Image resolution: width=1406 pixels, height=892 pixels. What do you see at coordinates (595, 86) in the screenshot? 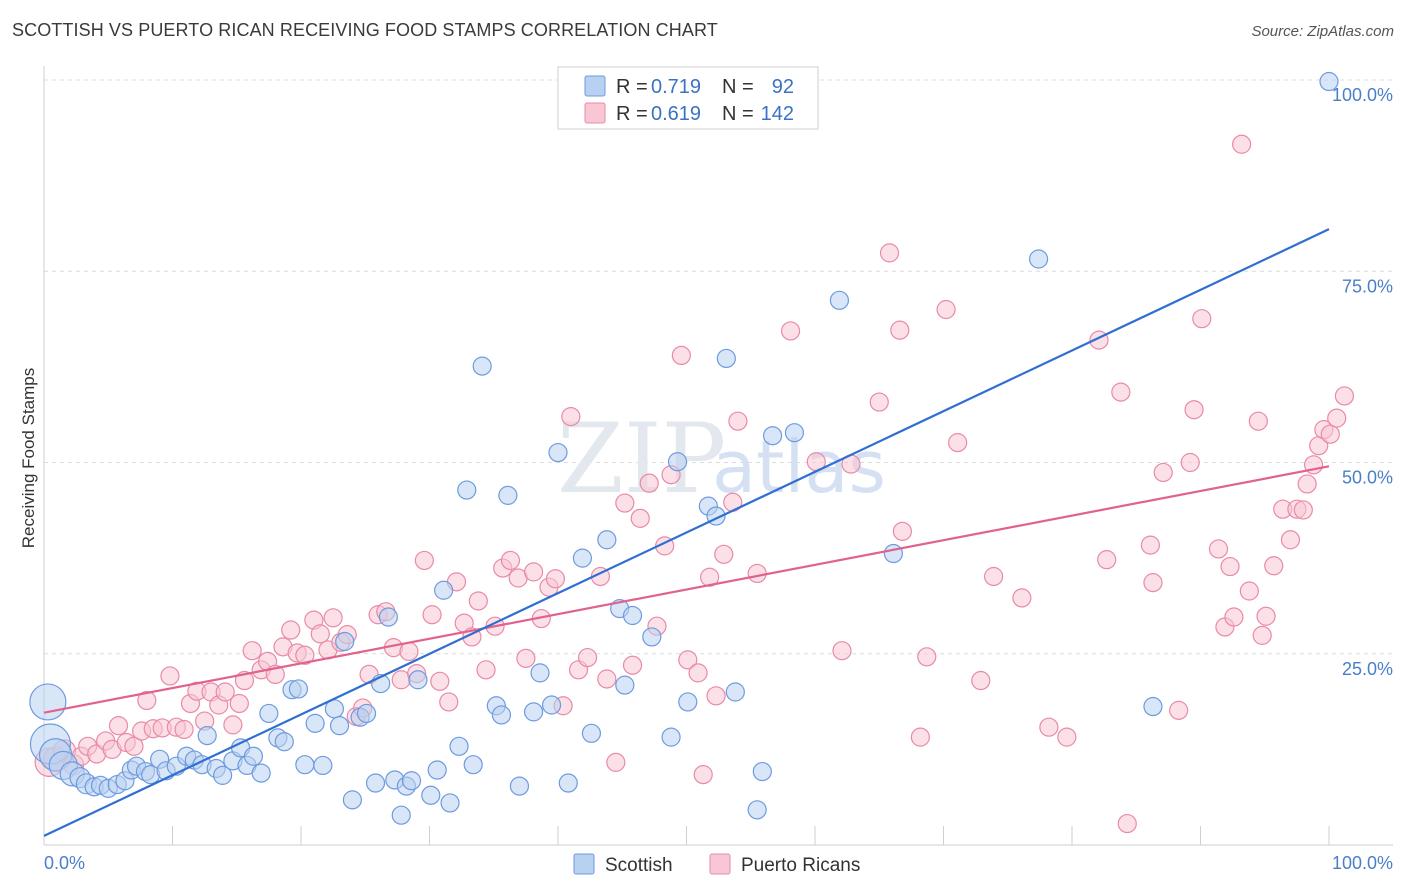
I see `legend-swatch-scottish` at bounding box center [595, 86].